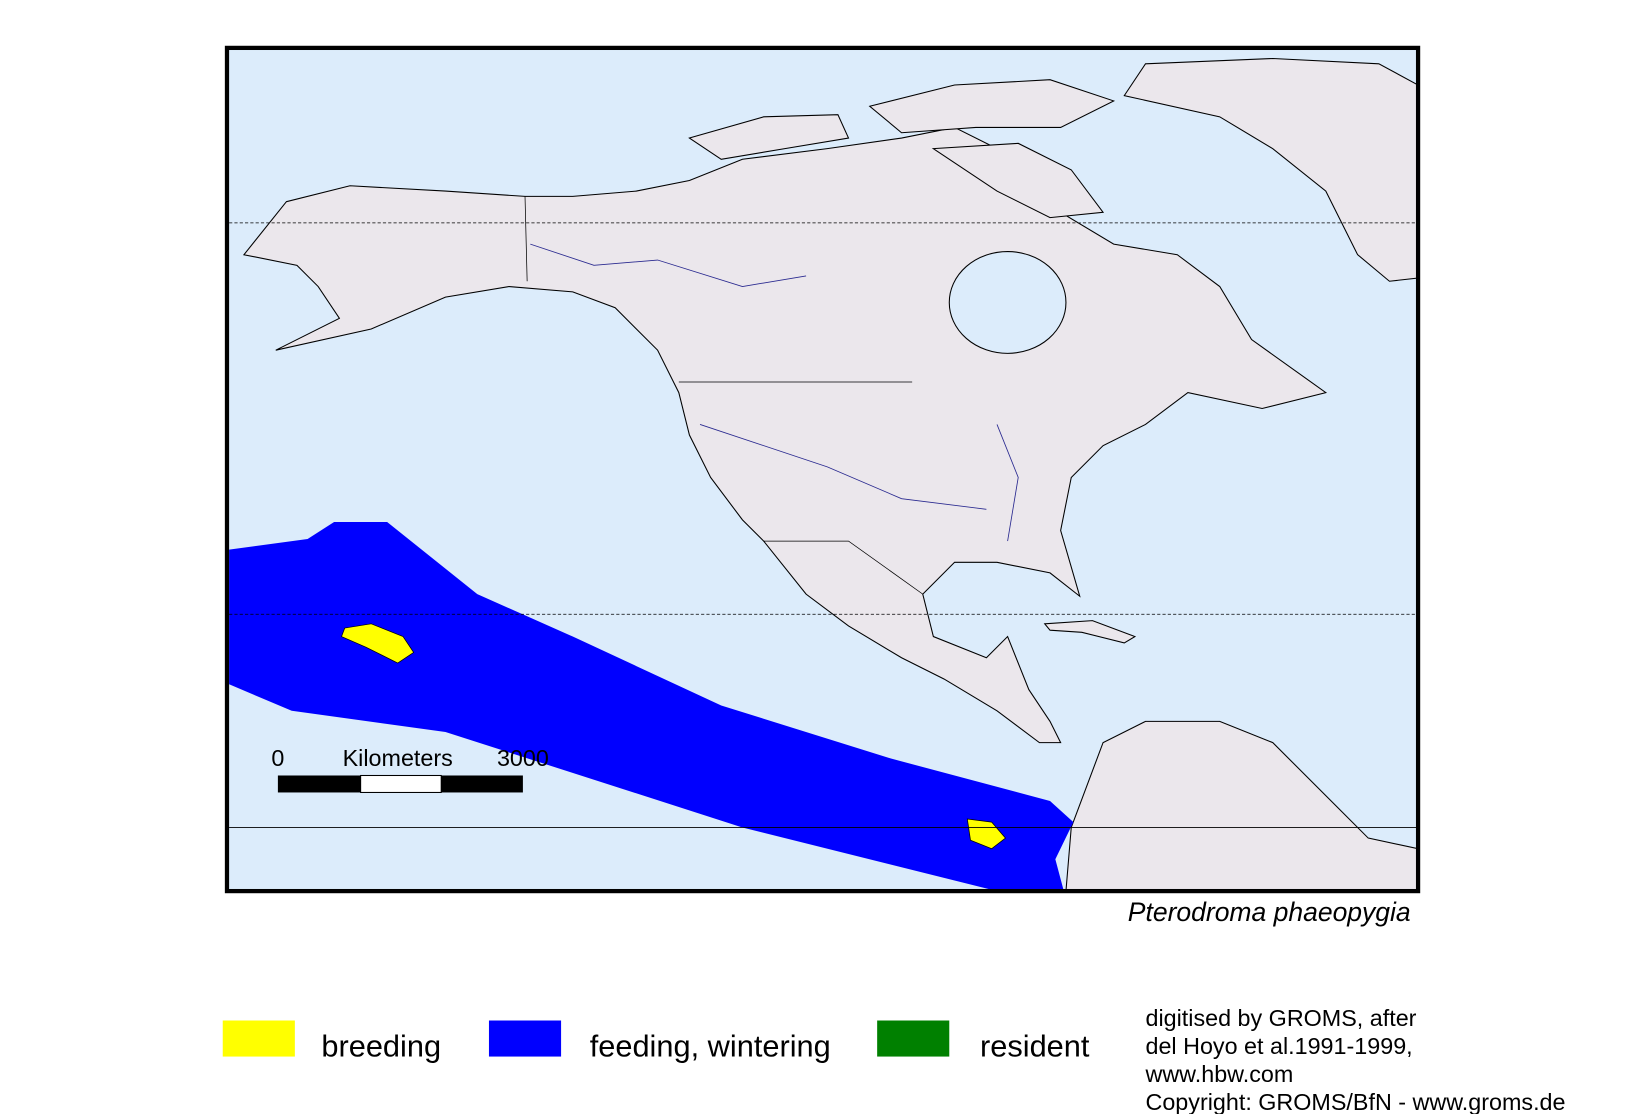 Image resolution: width=1644 pixels, height=1114 pixels. I want to click on credit-line: www.hbw.com, so click(1218, 1074).